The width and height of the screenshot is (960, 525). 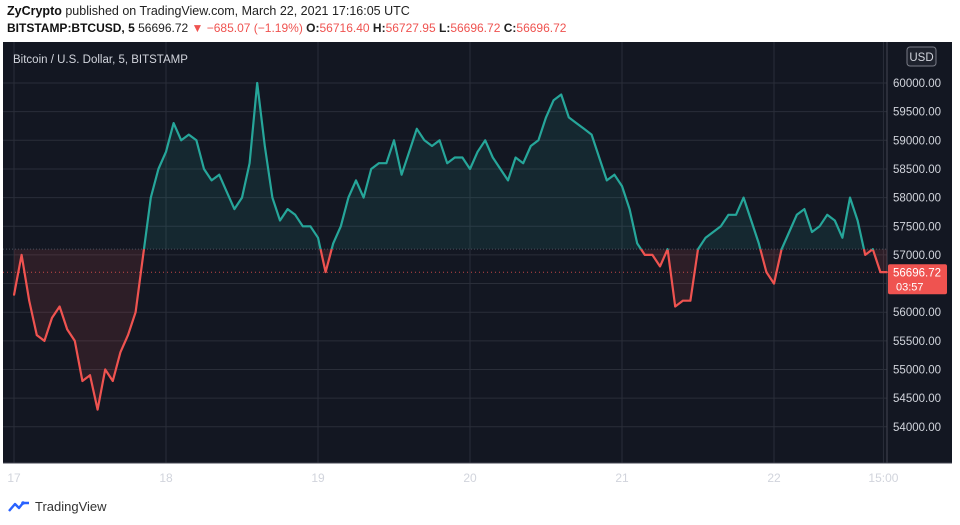 I want to click on x-tick-label: 15:00, so click(x=883, y=478).